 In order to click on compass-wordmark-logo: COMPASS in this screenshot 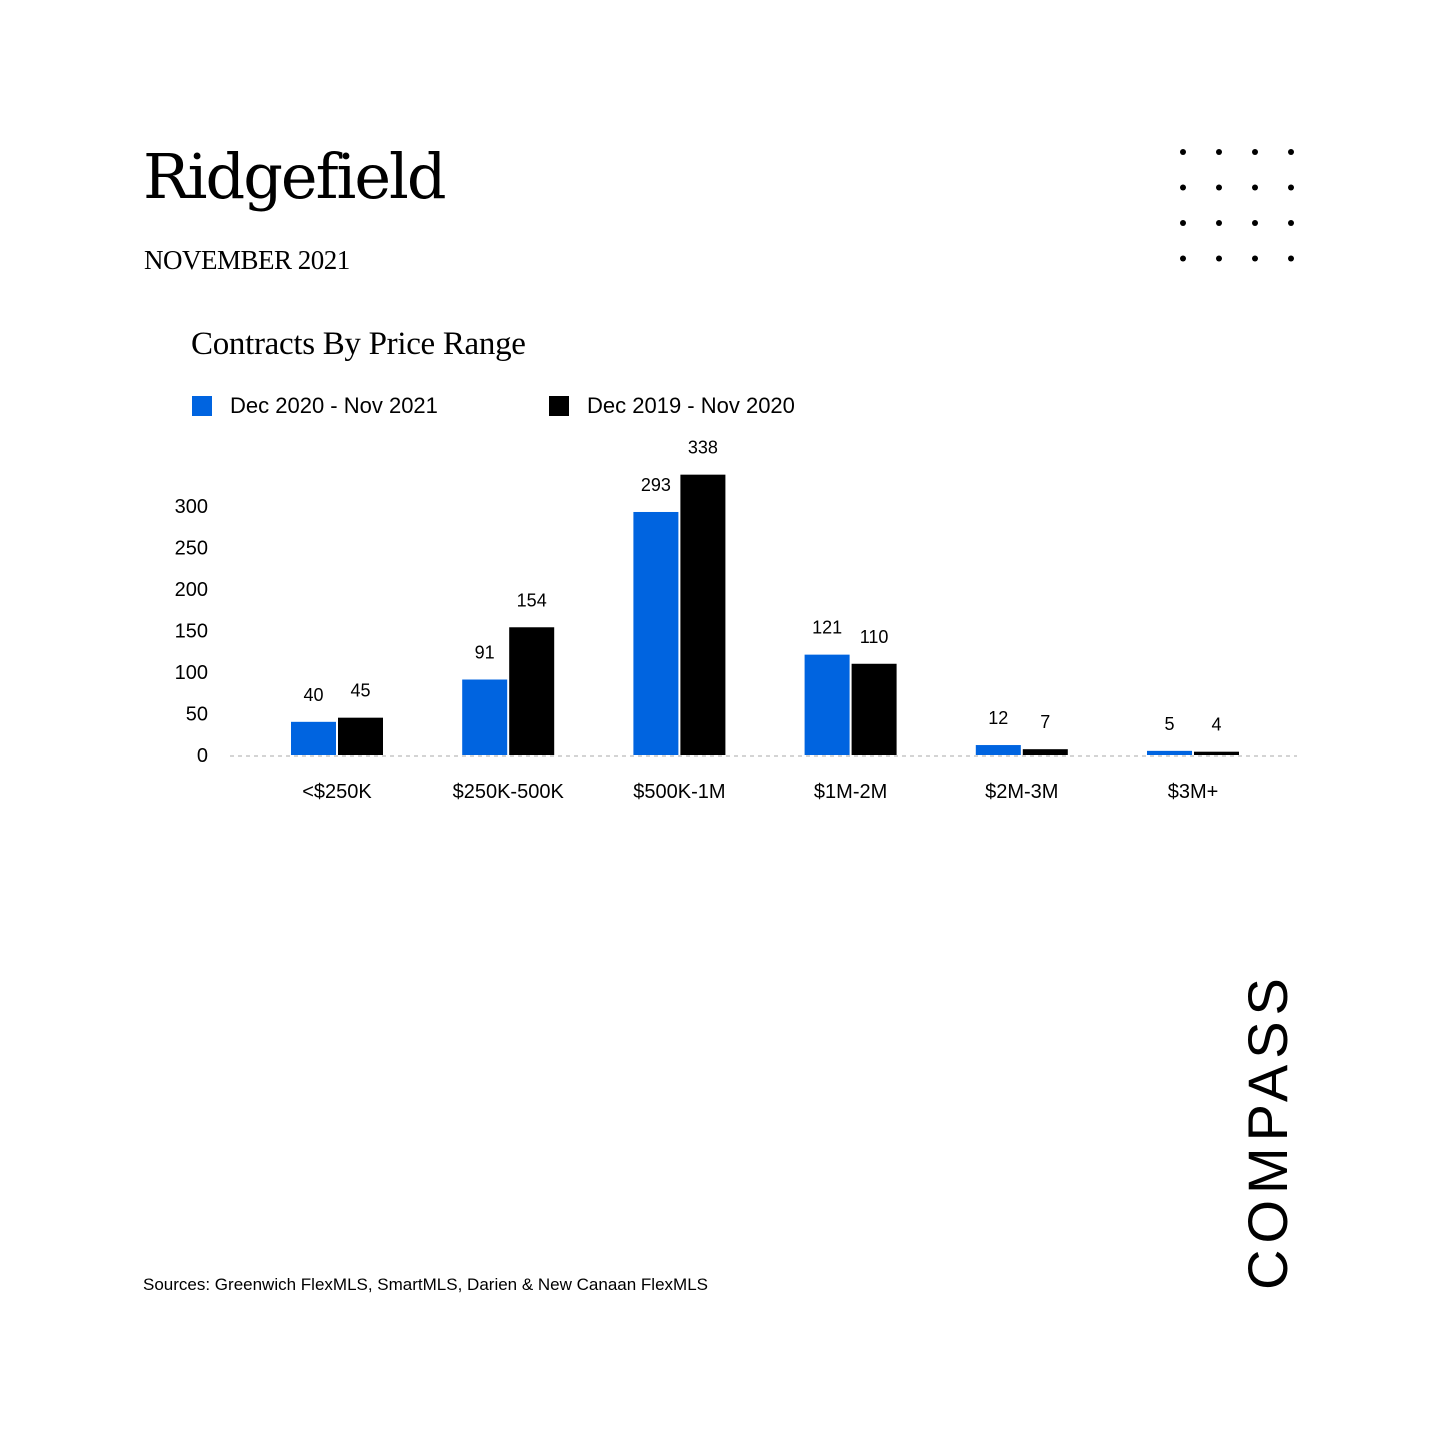, I will do `click(1267, 1131)`.